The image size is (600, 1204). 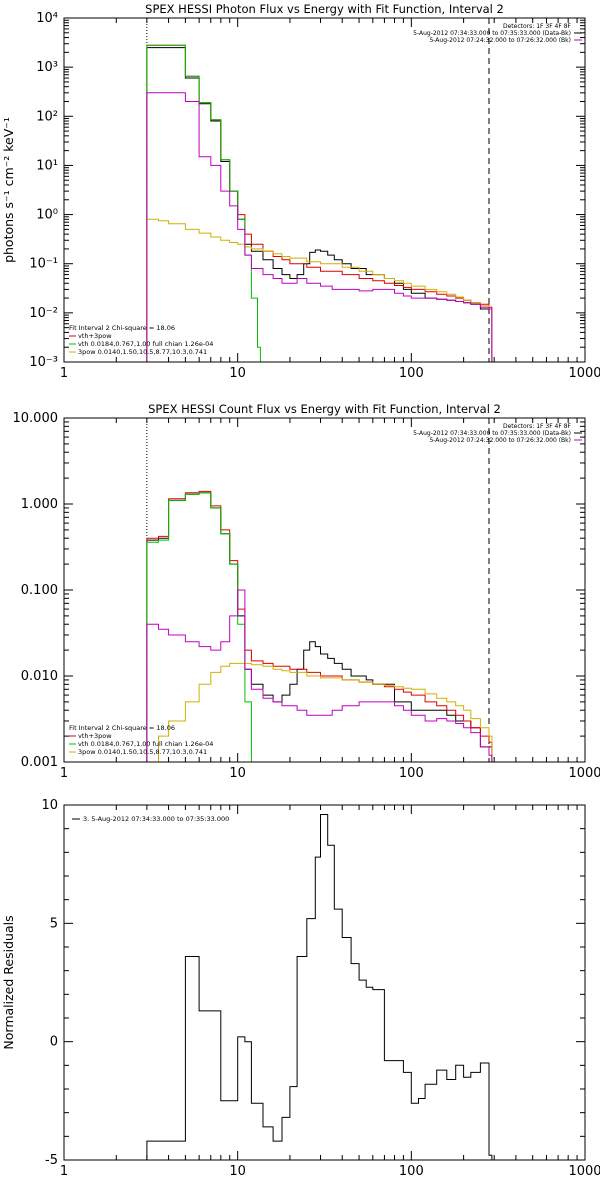 I want to click on y-tick-label: 0.001, so click(x=39, y=762).